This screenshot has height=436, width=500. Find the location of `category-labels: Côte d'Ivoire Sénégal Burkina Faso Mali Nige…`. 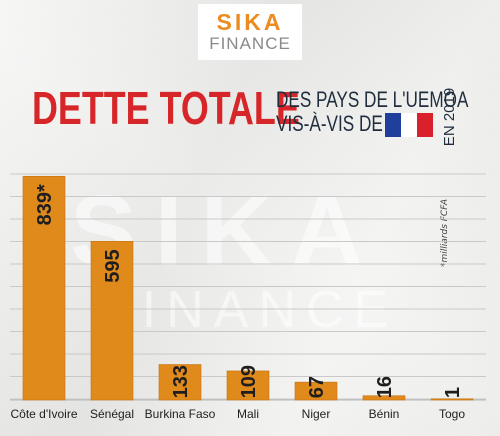

category-labels: Côte d'Ivoire Sénégal Burkina Faso Mali Nige… is located at coordinates (238, 414).